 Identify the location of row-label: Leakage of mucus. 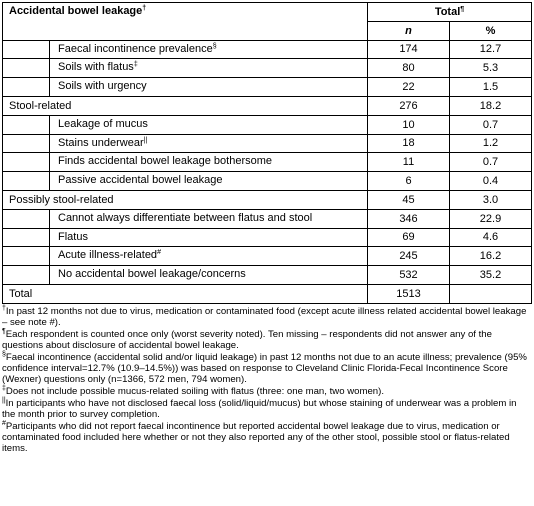
(185, 124).